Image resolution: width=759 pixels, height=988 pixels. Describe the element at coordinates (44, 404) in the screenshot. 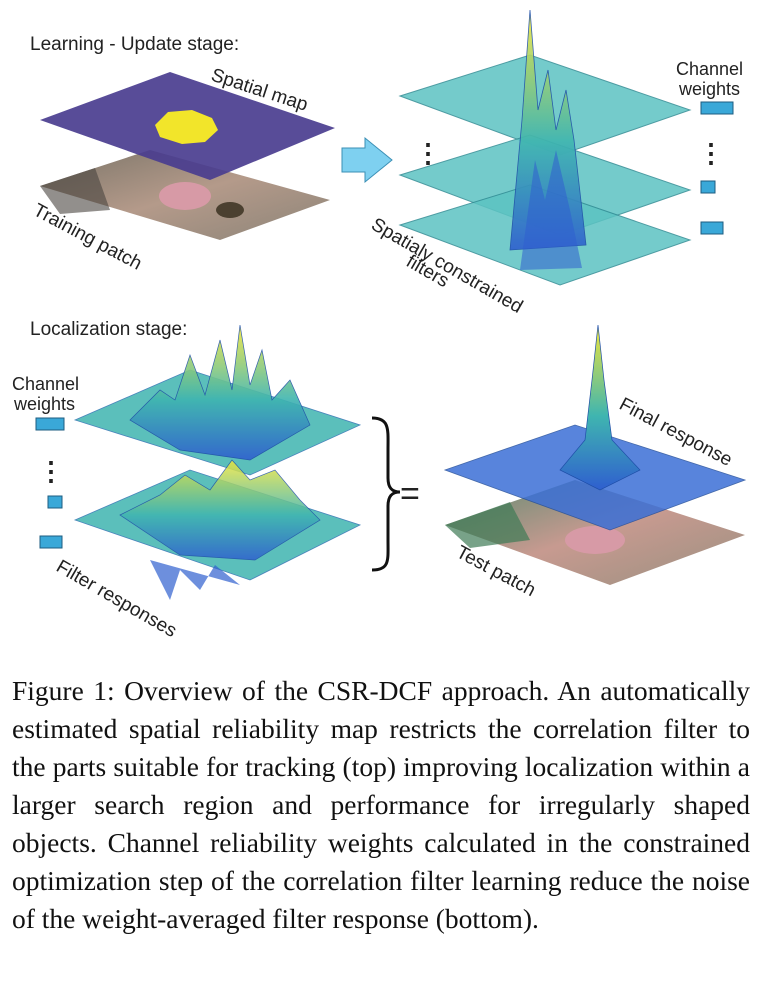

I see `channel-weights-bottom-line2: weights` at that location.